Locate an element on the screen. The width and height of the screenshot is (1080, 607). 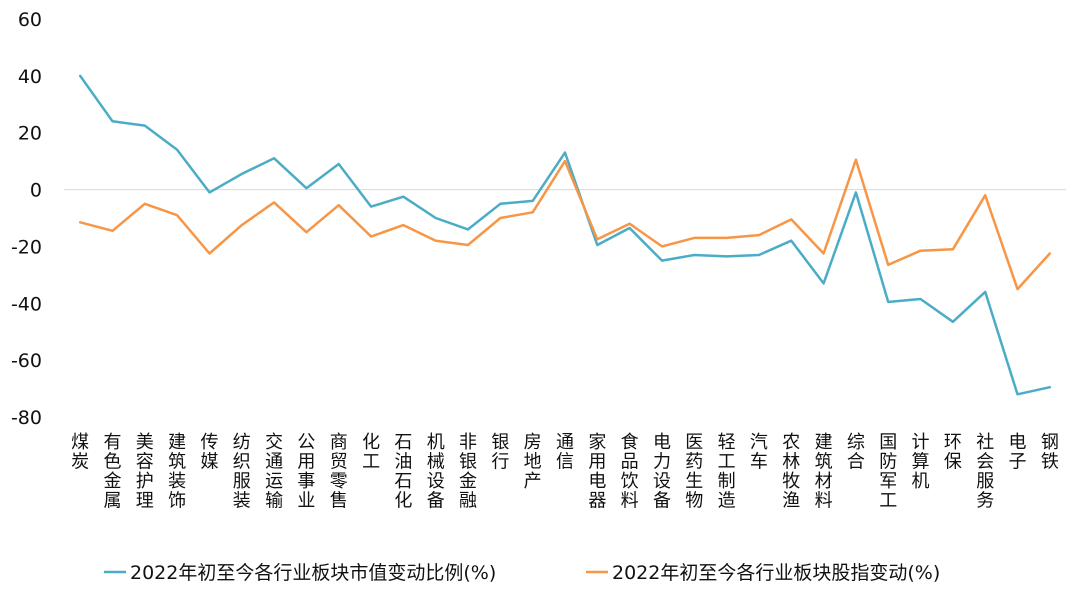
x-tick-label: 交通运输 is located at coordinates (274, 472).